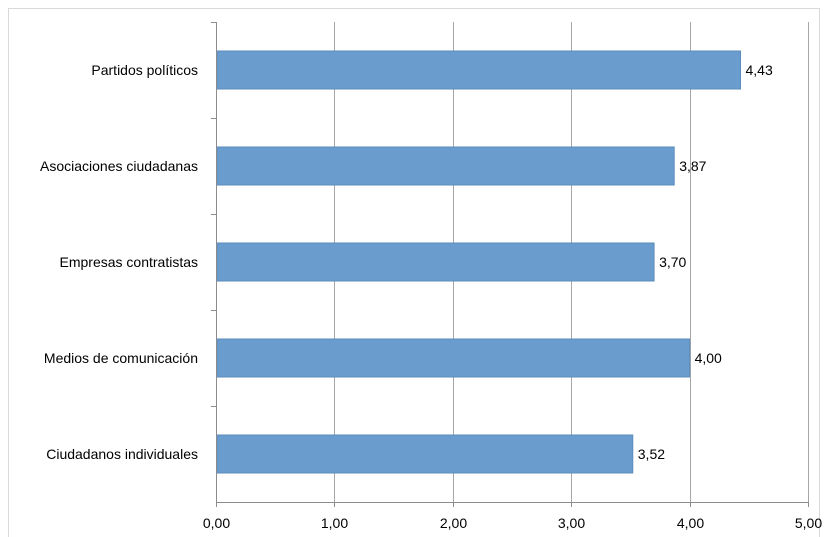 The height and width of the screenshot is (537, 826). Describe the element at coordinates (144, 70) in the screenshot. I see `category-label: Partidos políticos` at that location.